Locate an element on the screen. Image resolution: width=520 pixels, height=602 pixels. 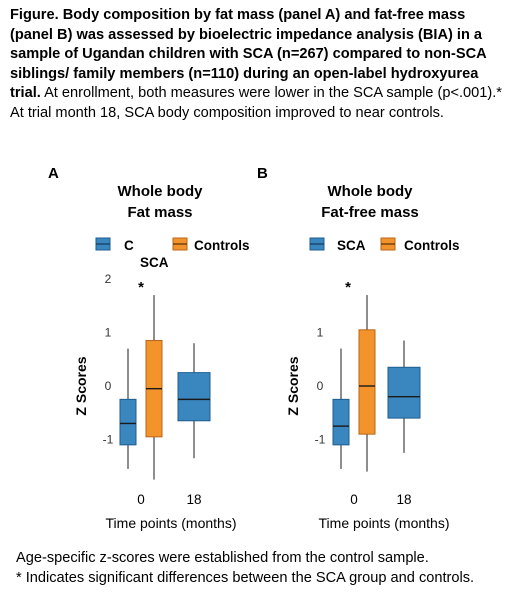
panel-a-ylabel: Z Scores is located at coordinates (81, 385).